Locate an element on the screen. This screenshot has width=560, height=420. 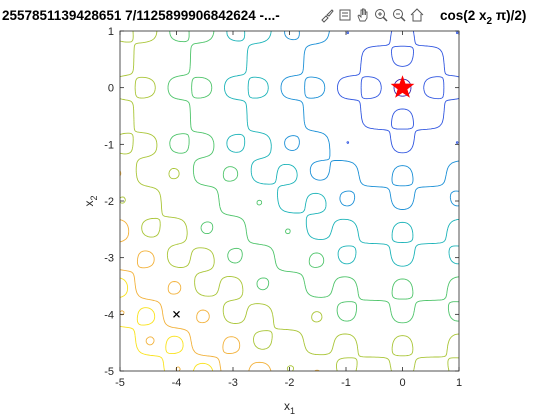
pan-button is located at coordinates (363, 15).